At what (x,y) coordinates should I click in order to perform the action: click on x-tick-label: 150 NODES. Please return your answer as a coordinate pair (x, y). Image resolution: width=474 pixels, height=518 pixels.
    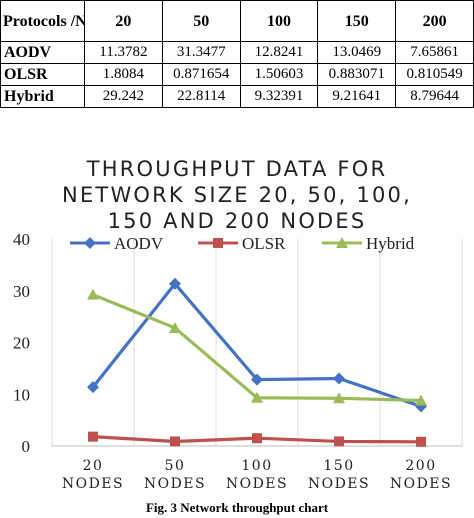
    Looking at the image, I should click on (339, 475).